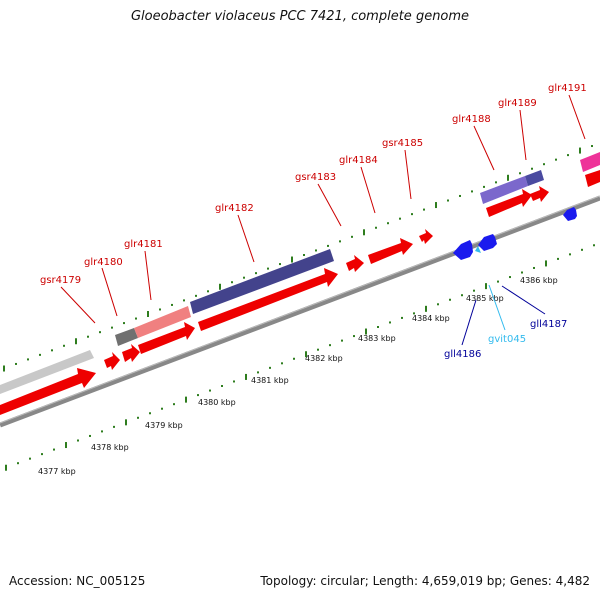 This screenshot has height=600, width=600. What do you see at coordinates (110, 447) in the screenshot?
I see `scale-label: 4378 kbp` at bounding box center [110, 447].